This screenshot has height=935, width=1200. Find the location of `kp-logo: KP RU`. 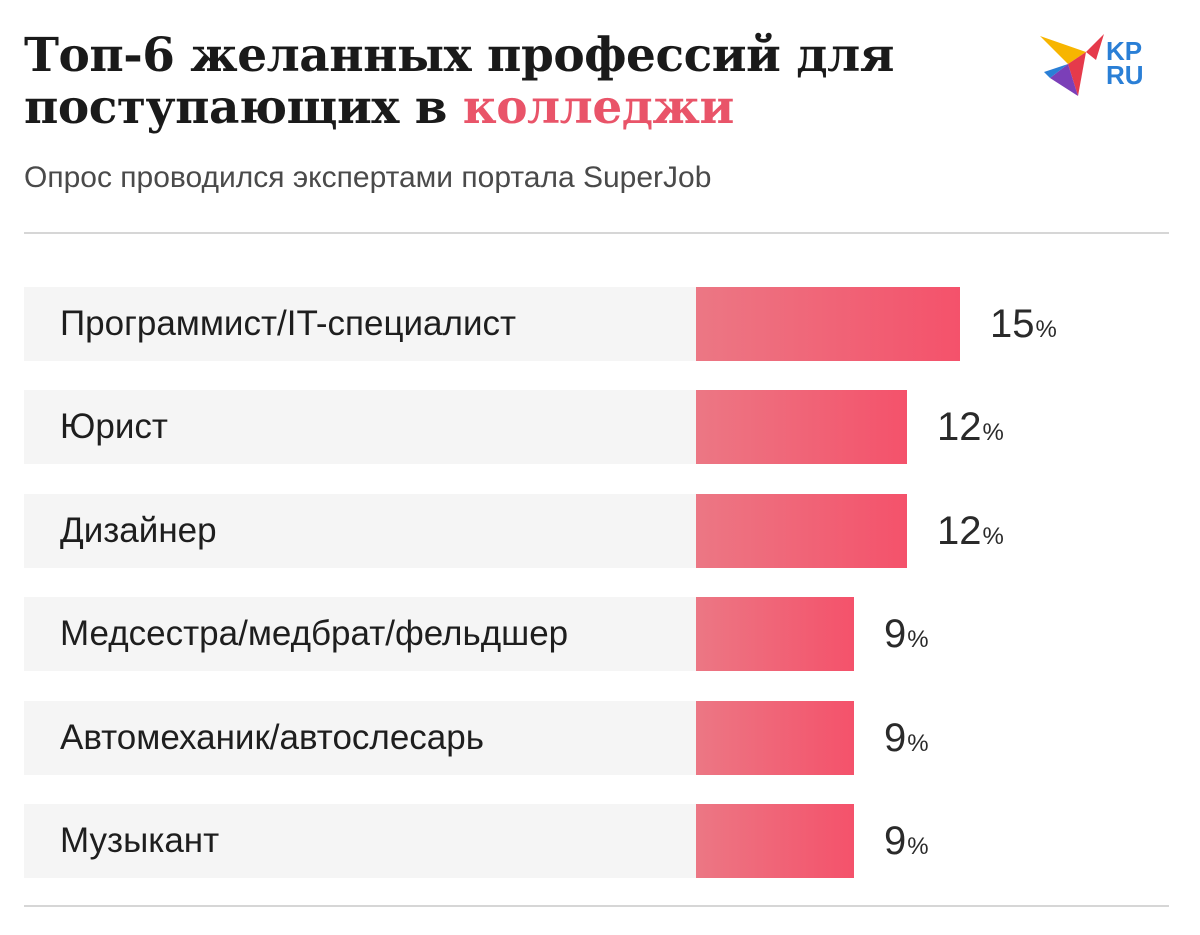

kp-logo: KP RU is located at coordinates (1103, 65).